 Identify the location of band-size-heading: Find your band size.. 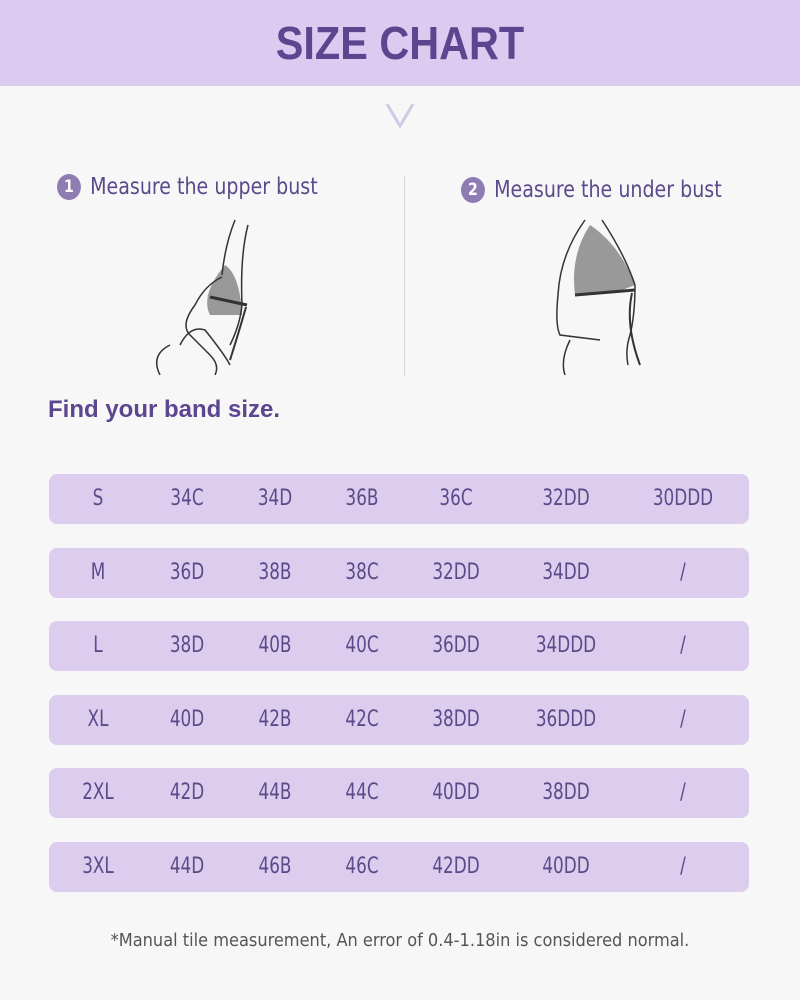
(164, 409).